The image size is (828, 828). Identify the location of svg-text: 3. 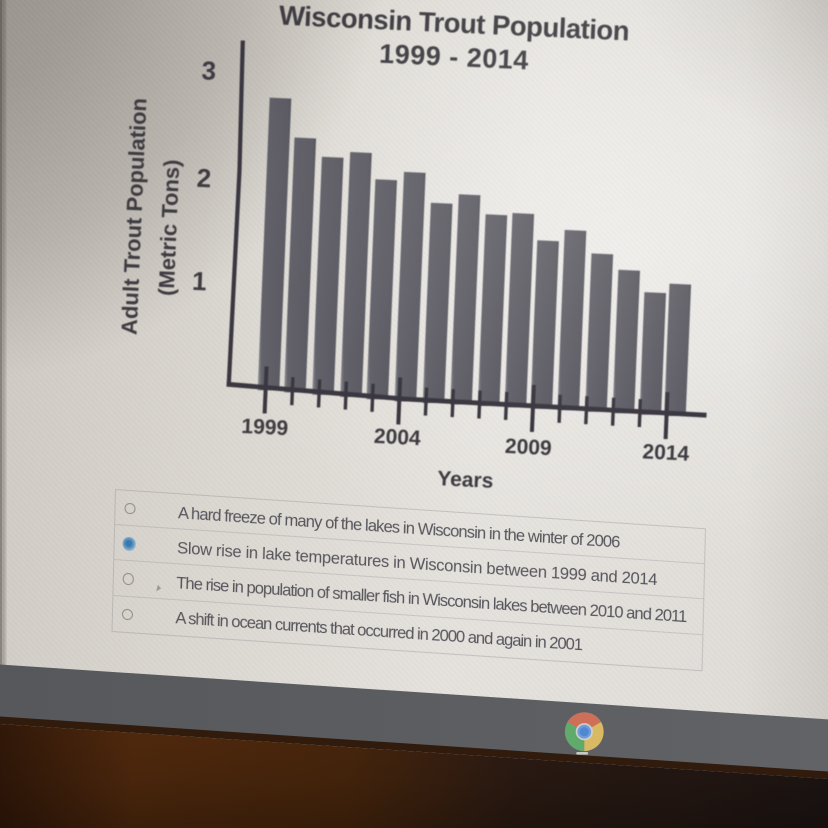
(209, 70).